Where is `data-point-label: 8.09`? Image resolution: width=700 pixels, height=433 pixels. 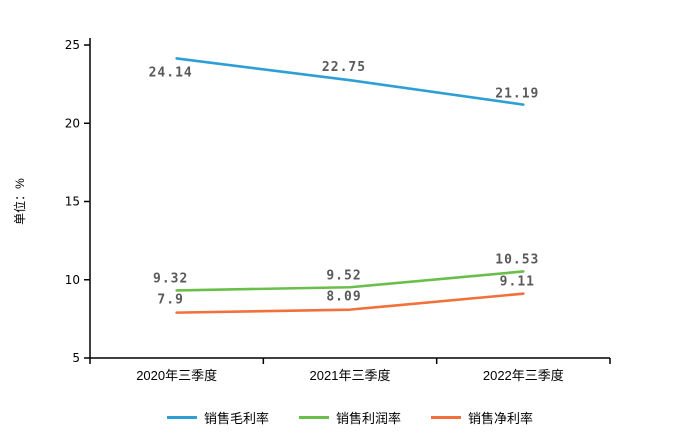 data-point-label: 8.09 is located at coordinates (343, 297).